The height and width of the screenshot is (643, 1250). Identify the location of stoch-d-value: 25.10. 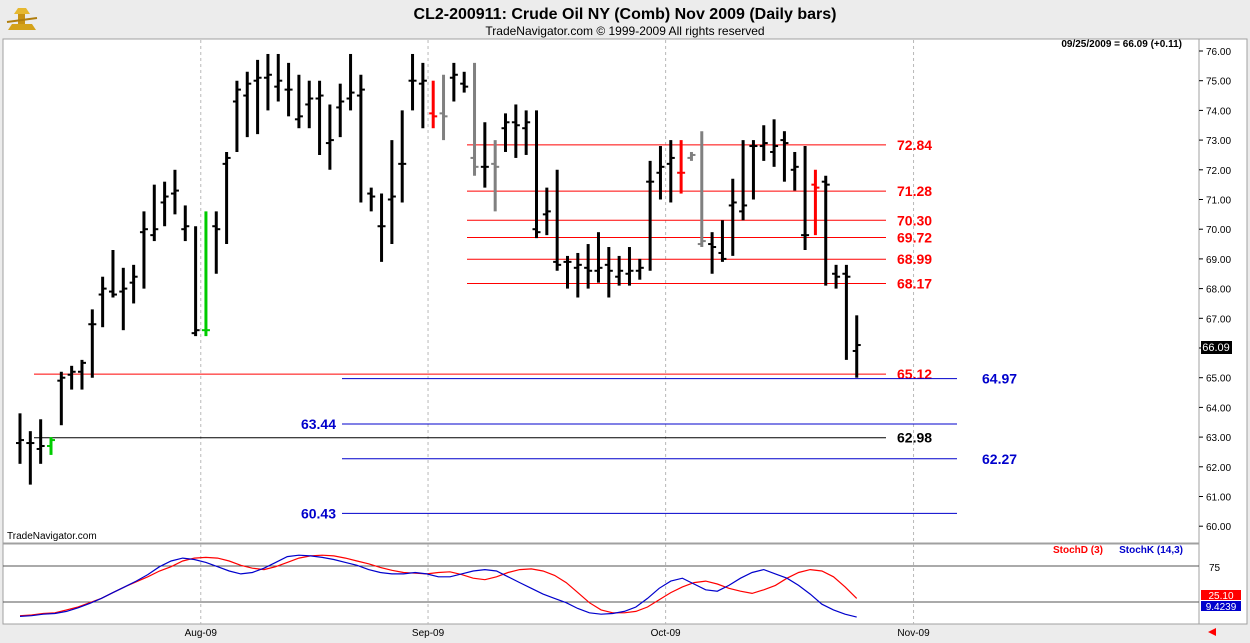
(1220, 596).